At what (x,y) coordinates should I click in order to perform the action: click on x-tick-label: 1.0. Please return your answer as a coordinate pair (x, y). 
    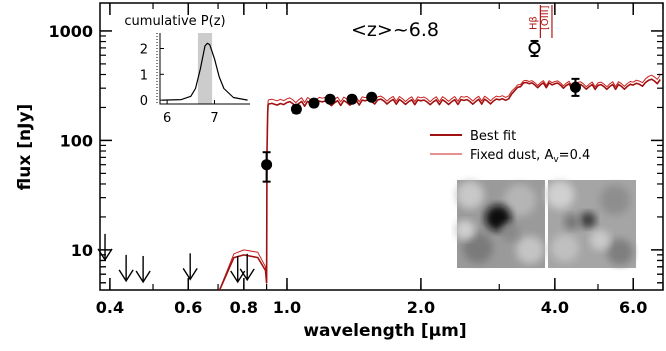
    Looking at the image, I should click on (287, 307).